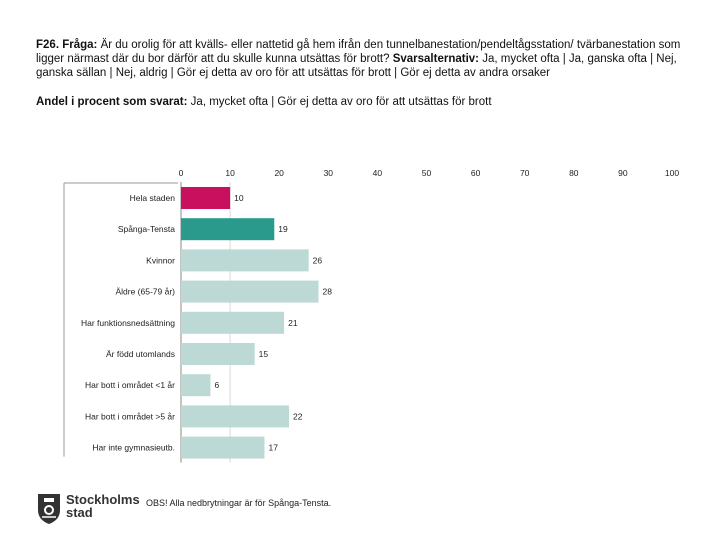 The width and height of the screenshot is (720, 540). Describe the element at coordinates (574, 173) in the screenshot. I see `x-tick-label: 80` at that location.